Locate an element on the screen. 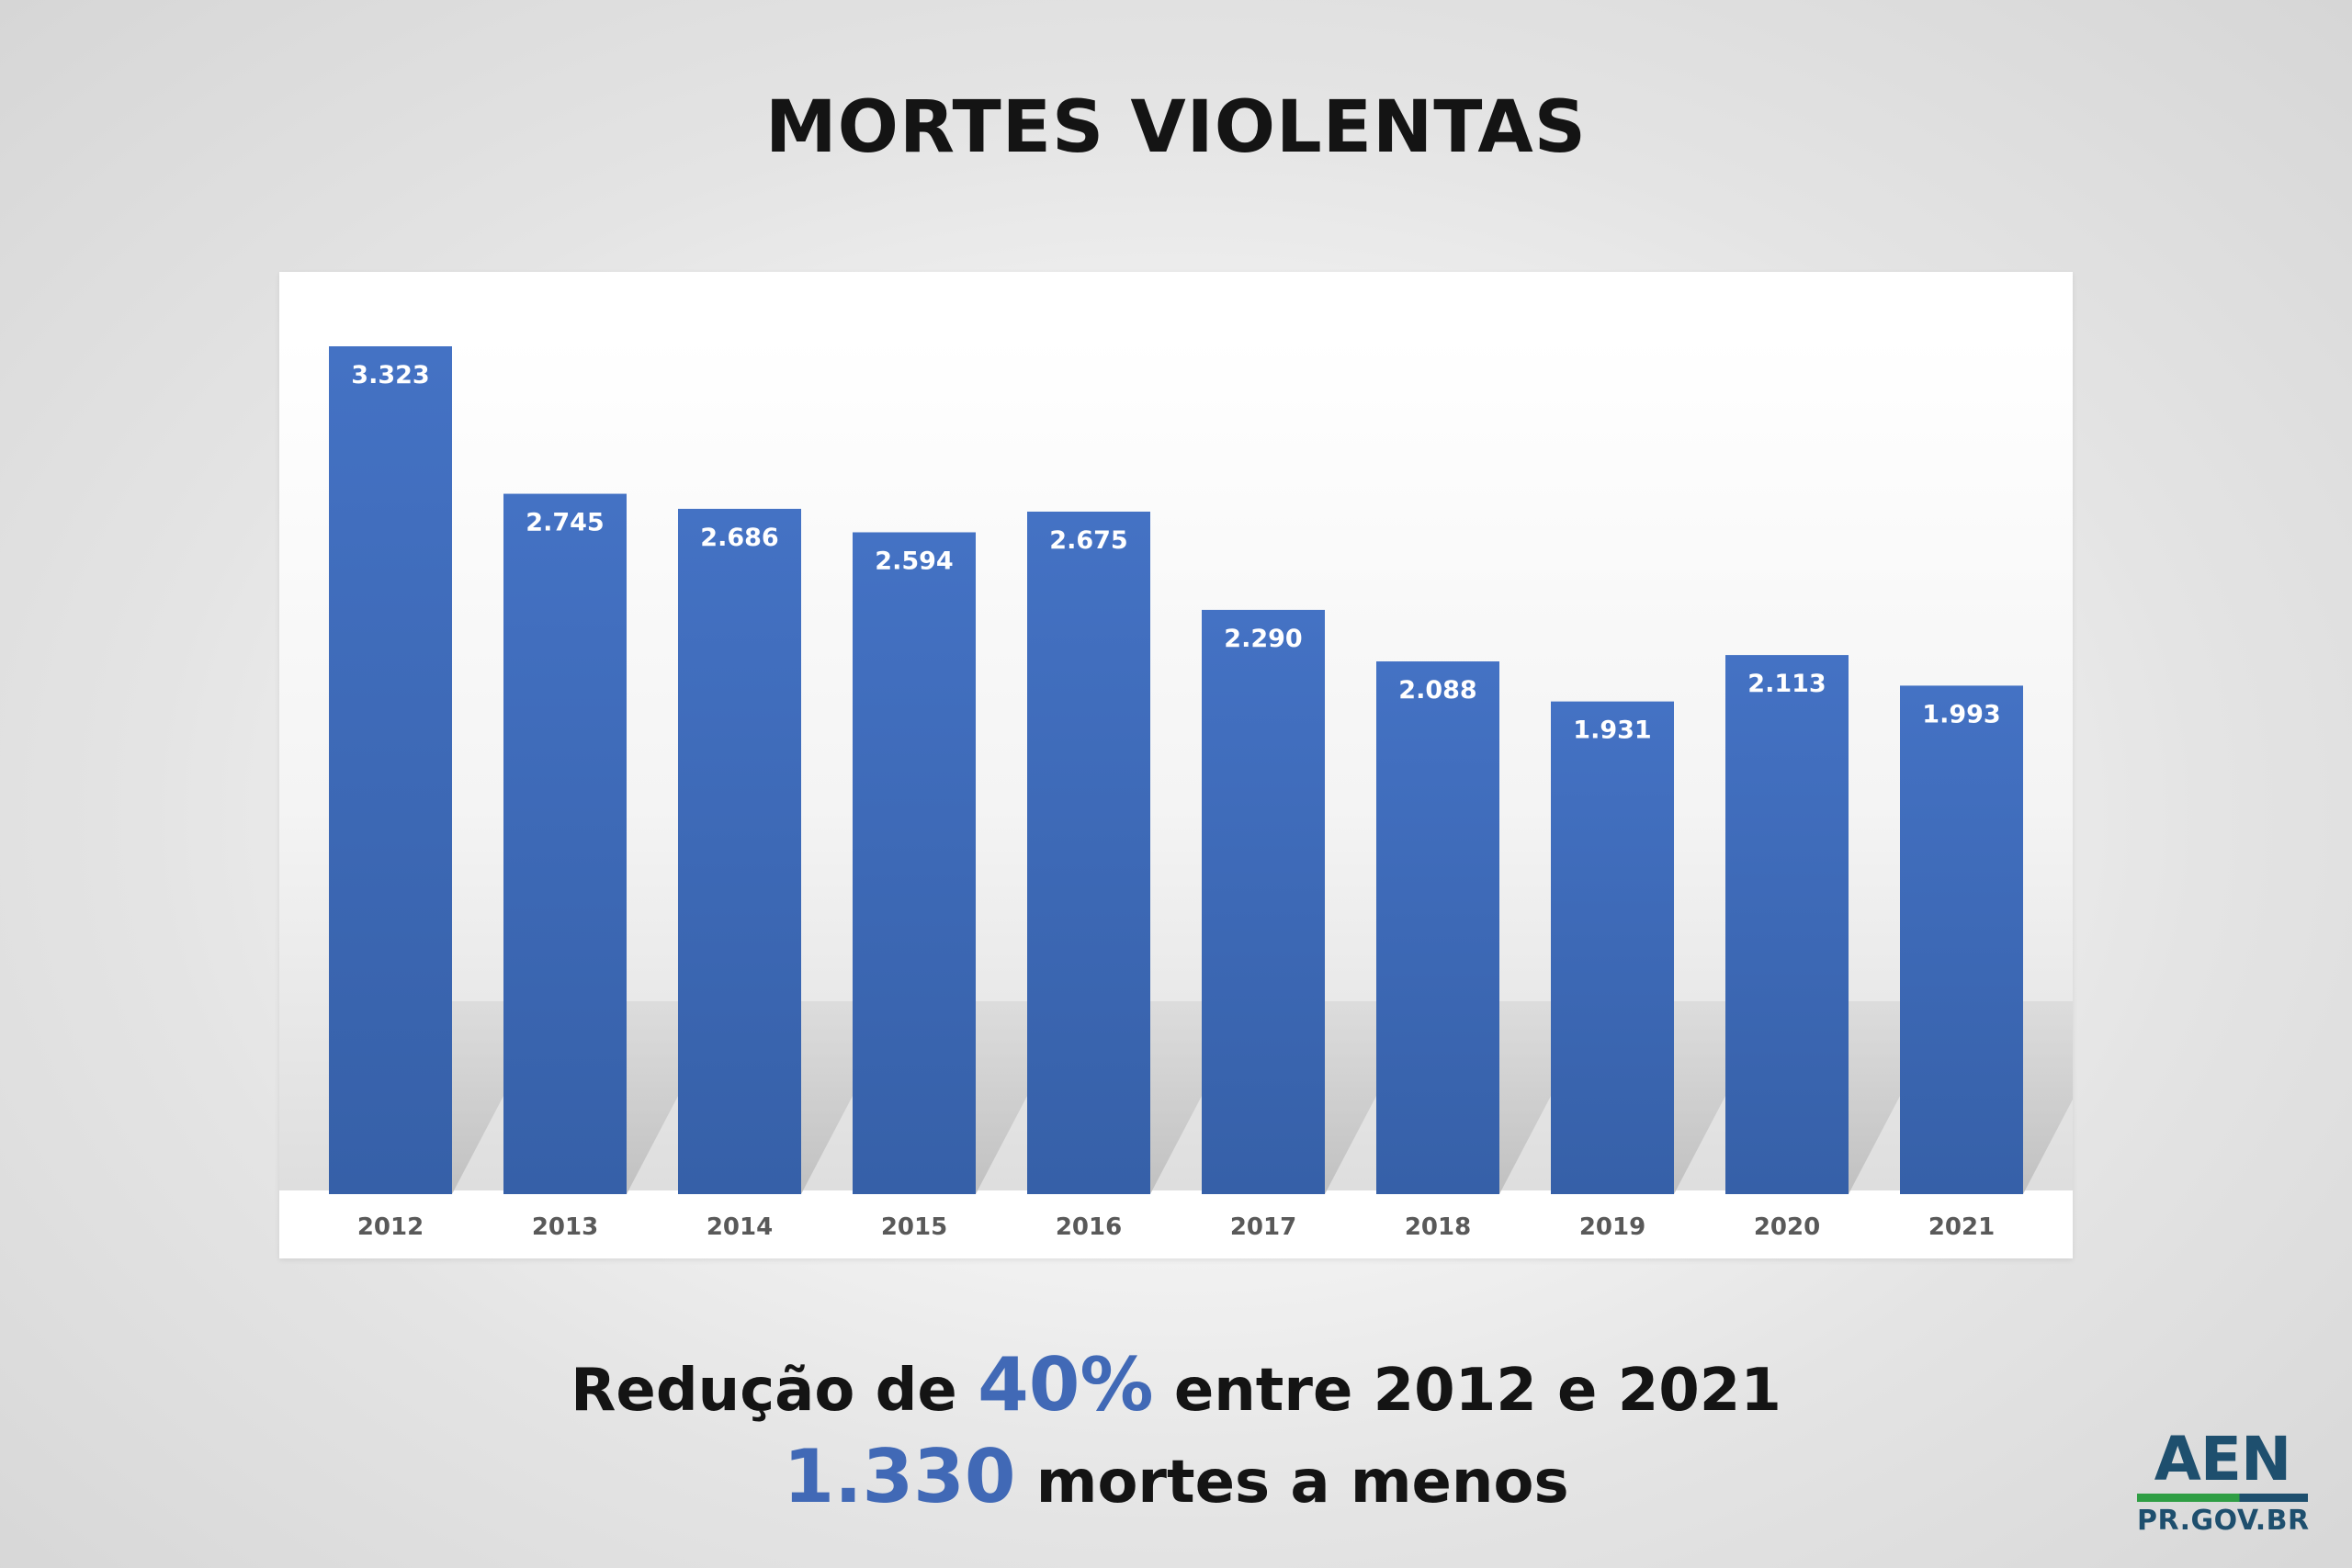 This screenshot has width=2352, height=1568. aen-logo: AEN PR.GOV.BR is located at coordinates (2222, 1482).